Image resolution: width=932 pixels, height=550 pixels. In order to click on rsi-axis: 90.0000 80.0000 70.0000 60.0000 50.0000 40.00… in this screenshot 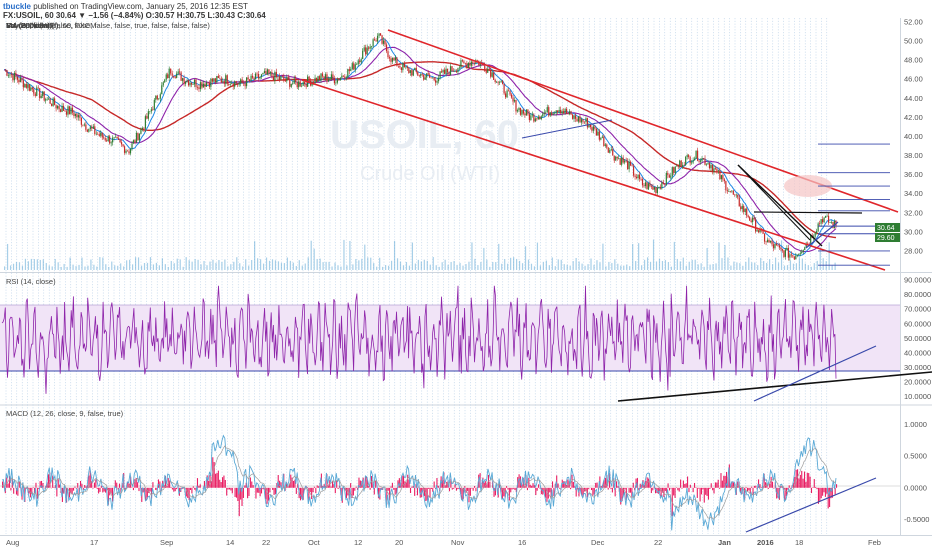, I will do `click(917, 339)`.